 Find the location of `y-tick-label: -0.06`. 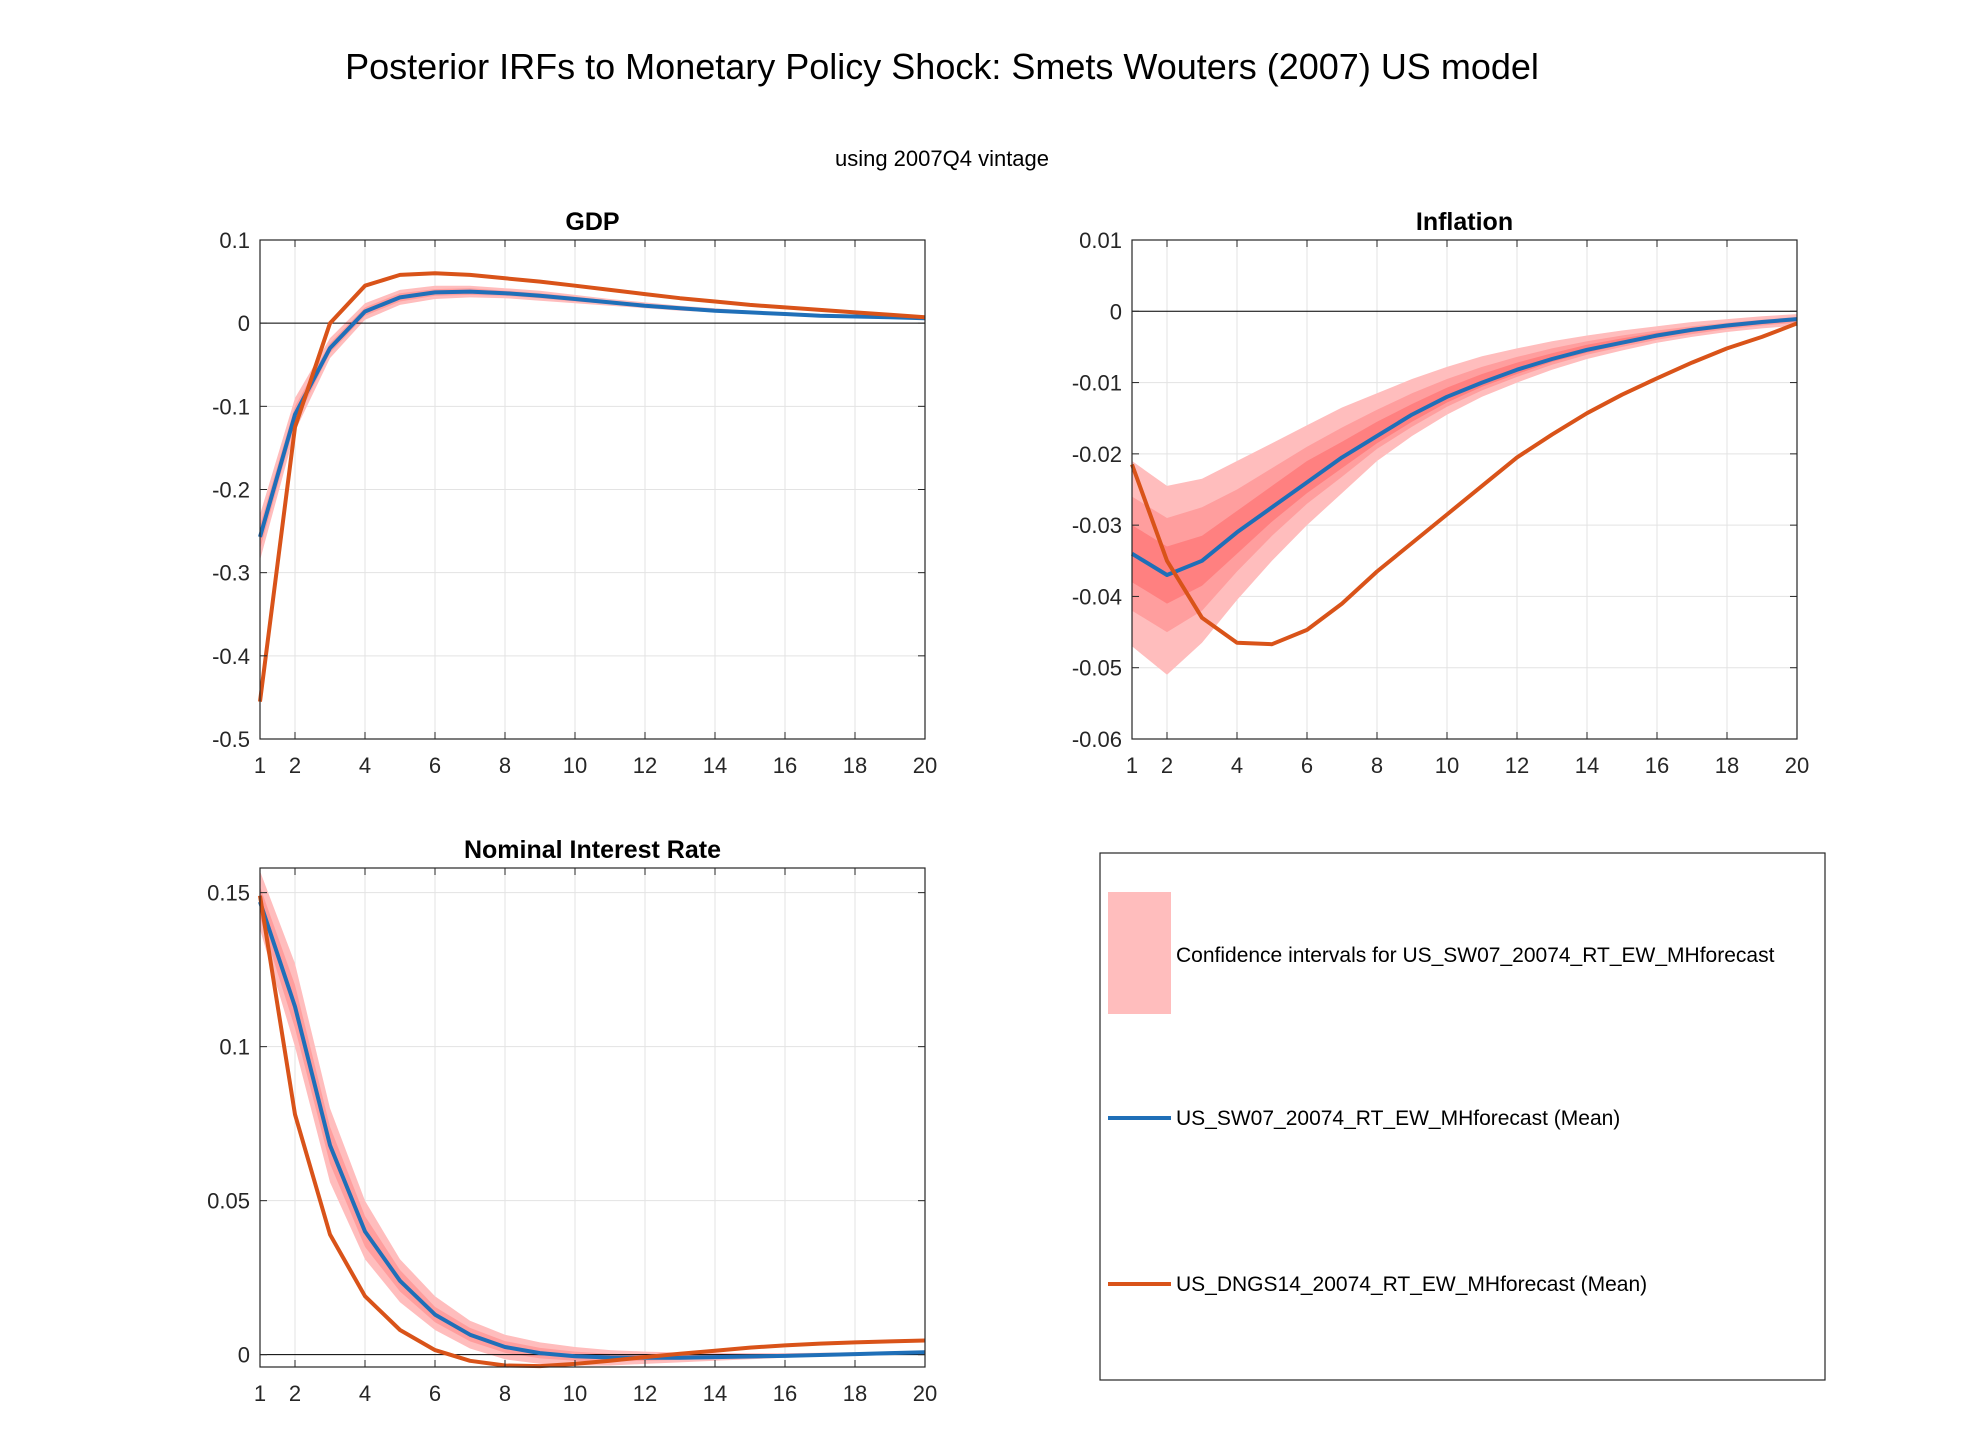

y-tick-label: -0.06 is located at coordinates (1097, 739).